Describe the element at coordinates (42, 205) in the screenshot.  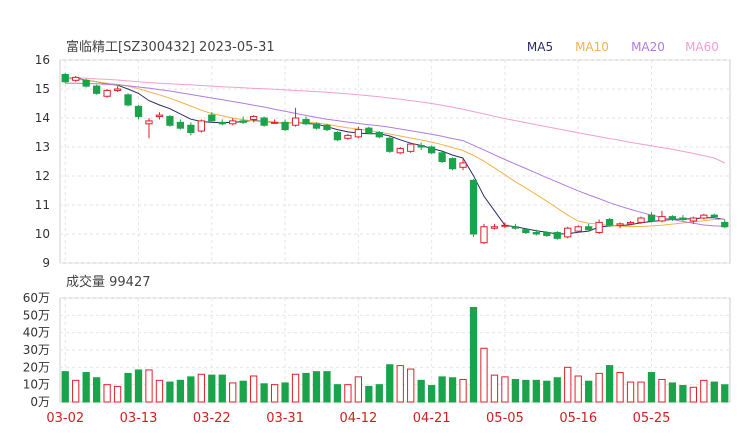
I see `price-tick-label: 11` at that location.